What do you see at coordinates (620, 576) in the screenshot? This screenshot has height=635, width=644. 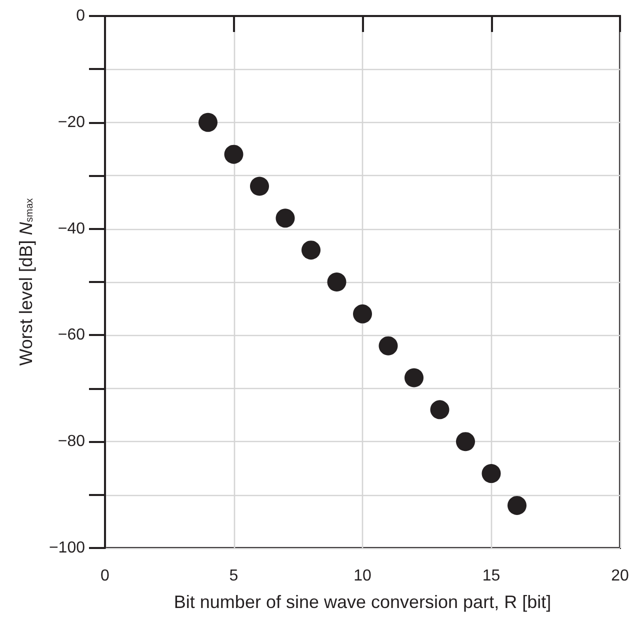 I see `x-tick-label: 20` at bounding box center [620, 576].